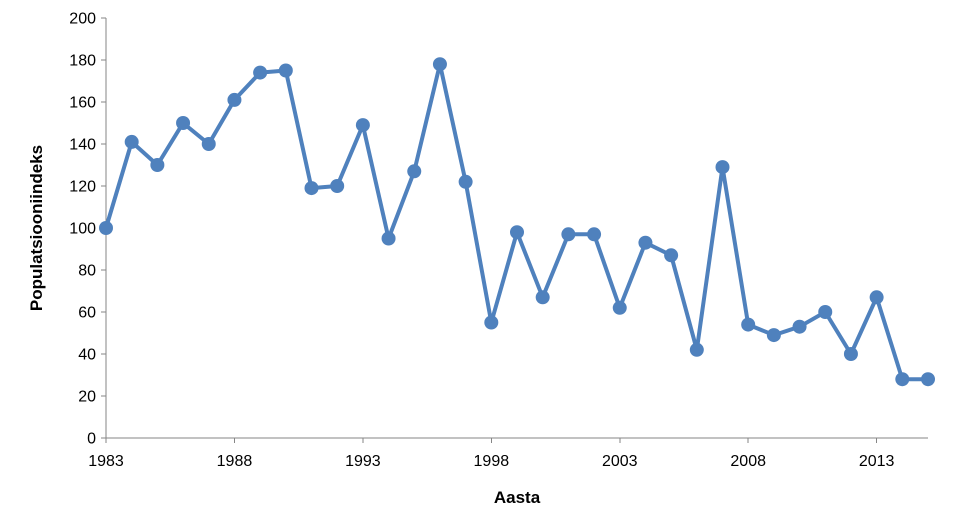 The image size is (967, 531). Describe the element at coordinates (877, 461) in the screenshot. I see `x-tick-label: 2013` at that location.